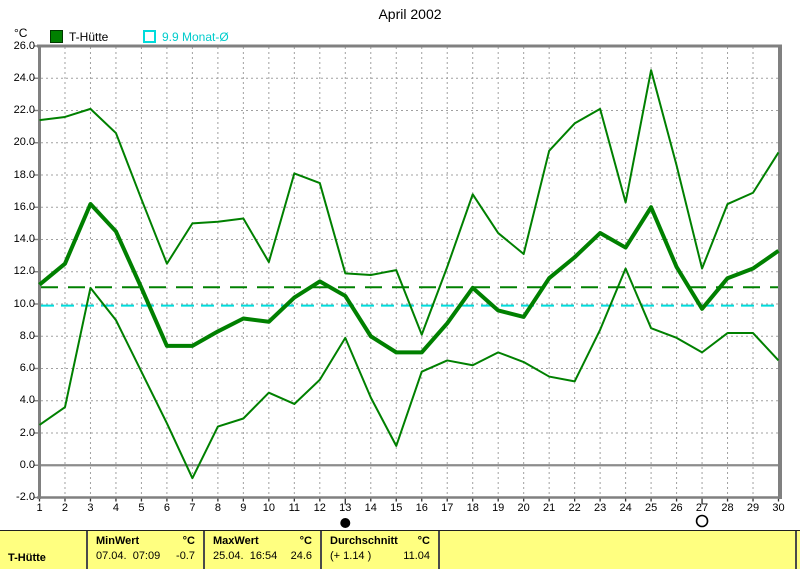 The height and width of the screenshot is (569, 800). Describe the element at coordinates (625, 508) in the screenshot. I see `x-axis-tick-label: 24` at that location.